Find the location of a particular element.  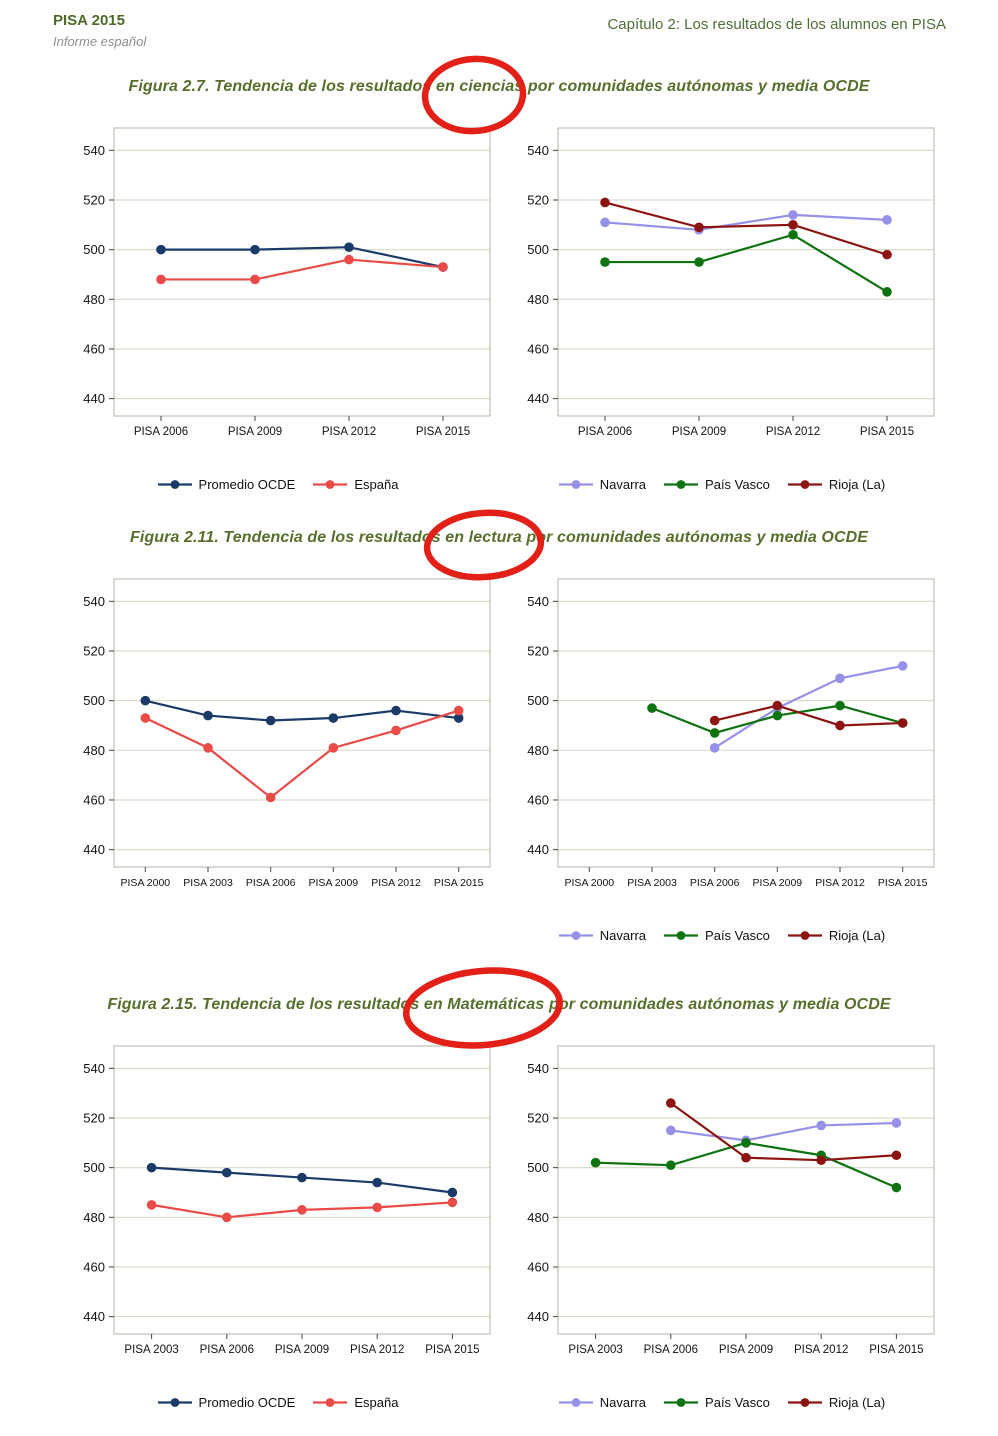

legend-item: Promedio OCDE is located at coordinates (226, 1402).